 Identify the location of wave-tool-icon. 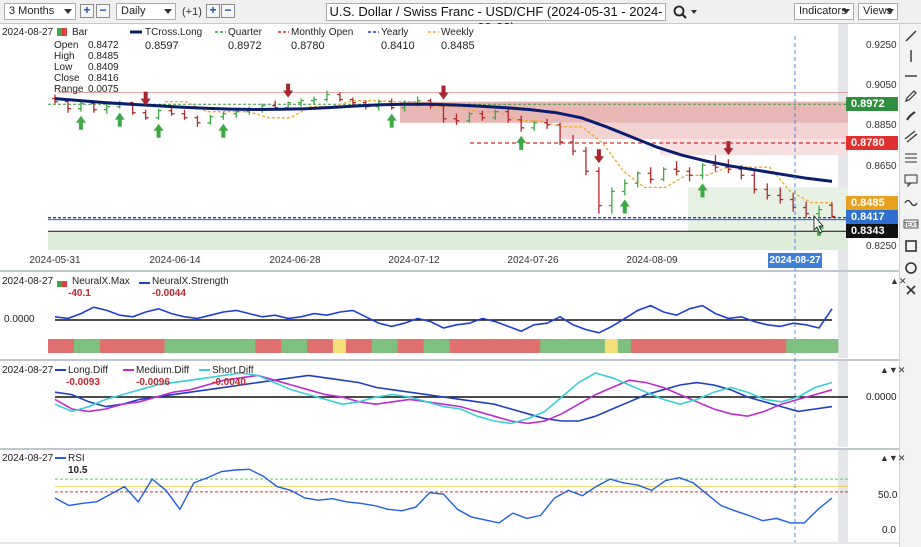
(911, 202).